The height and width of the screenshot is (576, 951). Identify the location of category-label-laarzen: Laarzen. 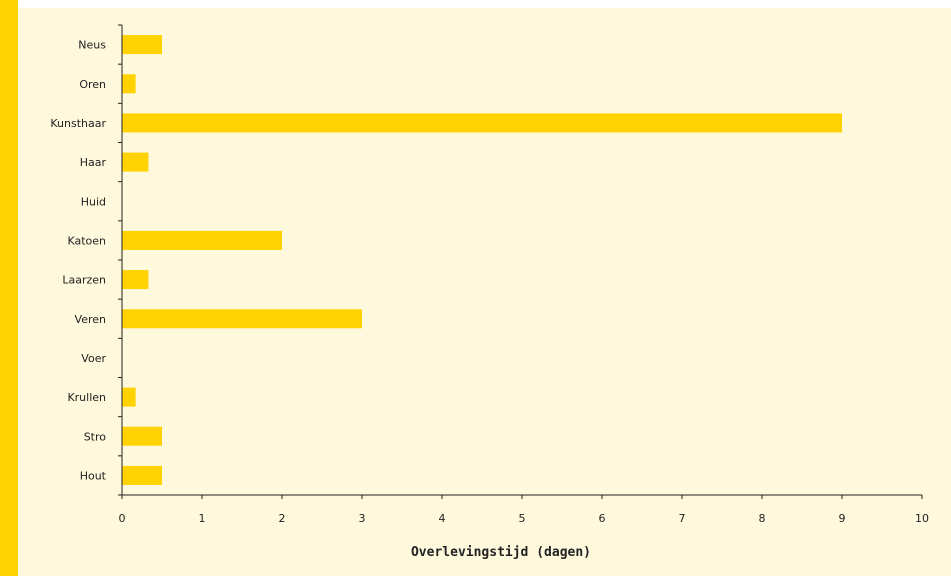
(84, 280).